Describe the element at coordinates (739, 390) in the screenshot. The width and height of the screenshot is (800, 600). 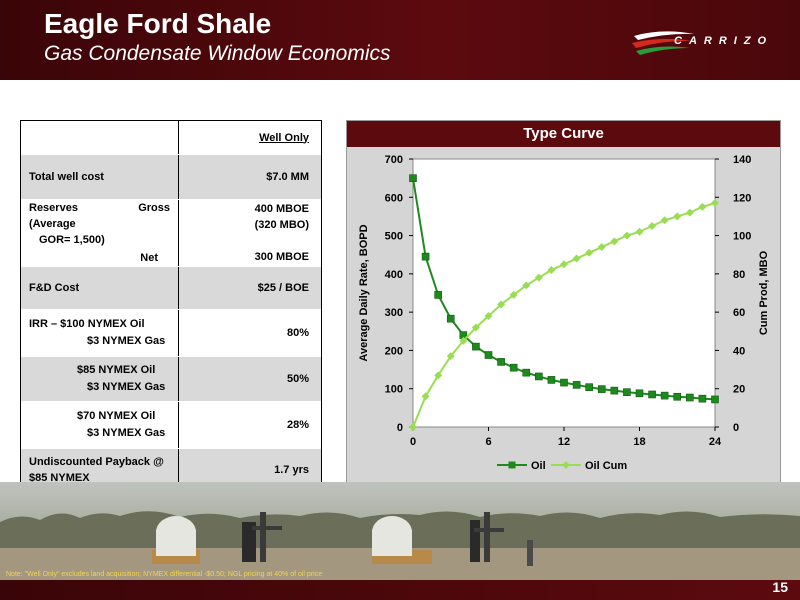
I see `y2-tick-label: 20` at that location.